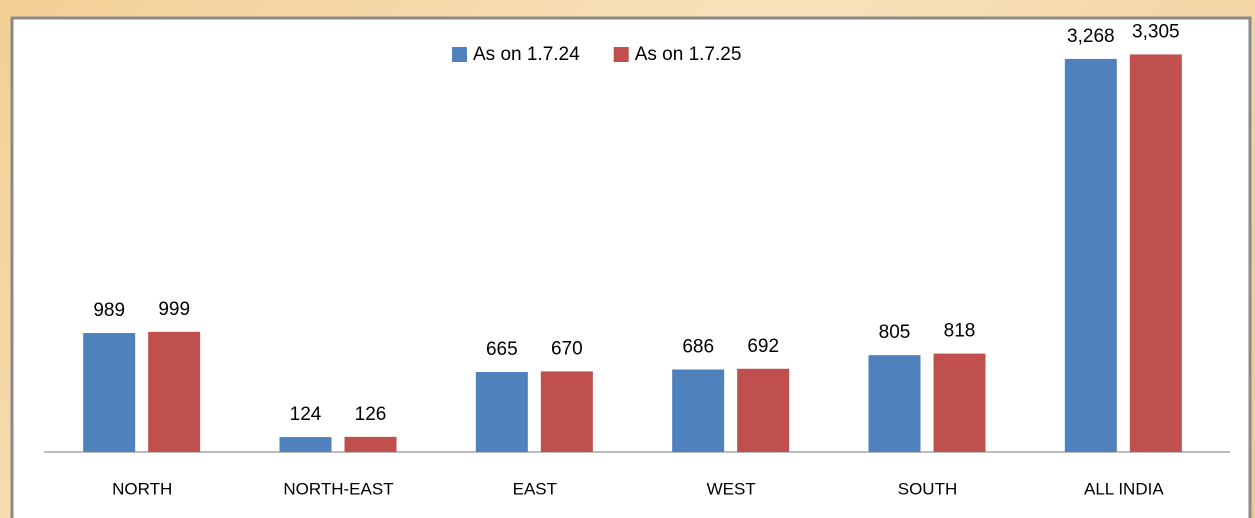 The height and width of the screenshot is (518, 1255). Describe the element at coordinates (1091, 36) in the screenshot. I see `data-label: 3,268` at that location.